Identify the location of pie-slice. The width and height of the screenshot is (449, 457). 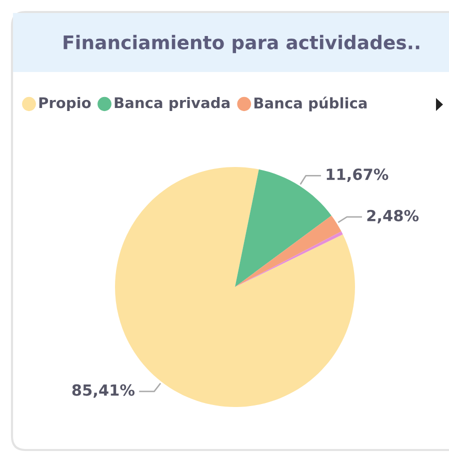
(288, 251).